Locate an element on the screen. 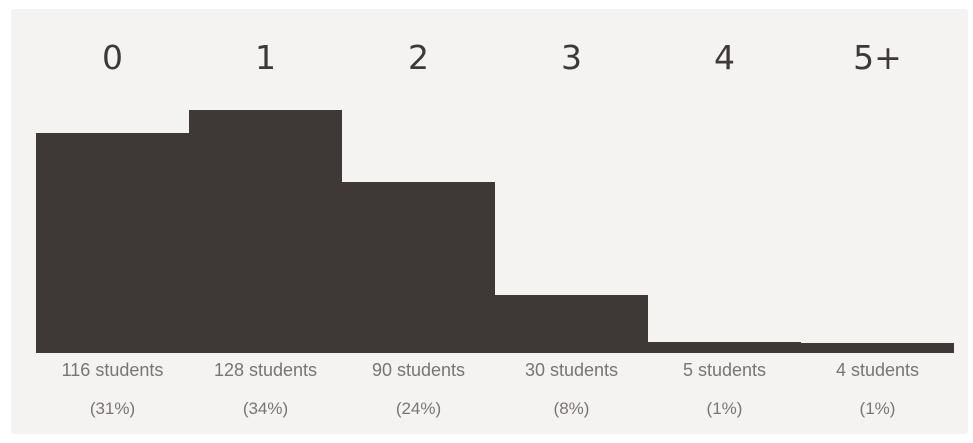  count-label: 116 students is located at coordinates (112, 370).